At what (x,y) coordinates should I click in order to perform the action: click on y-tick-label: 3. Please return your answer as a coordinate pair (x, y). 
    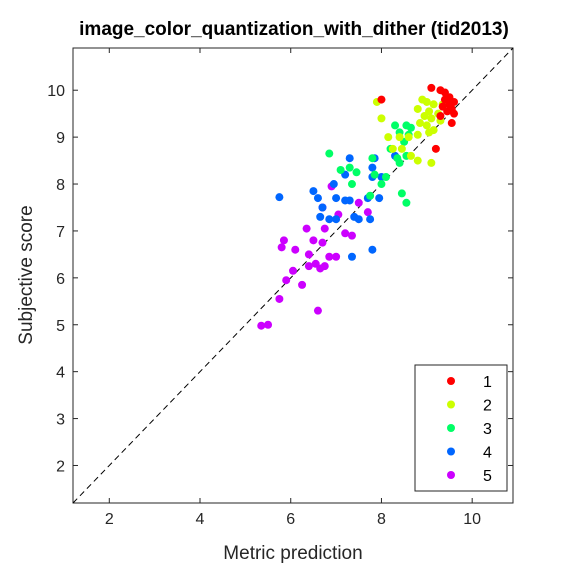
    Looking at the image, I should click on (60, 420).